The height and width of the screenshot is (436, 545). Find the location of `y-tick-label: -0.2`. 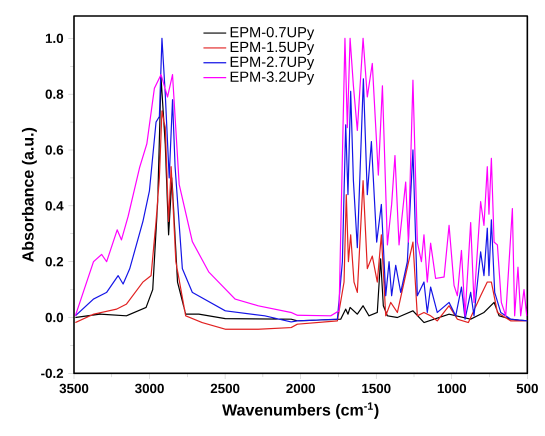

y-tick-label: -0.2 is located at coordinates (52, 373).